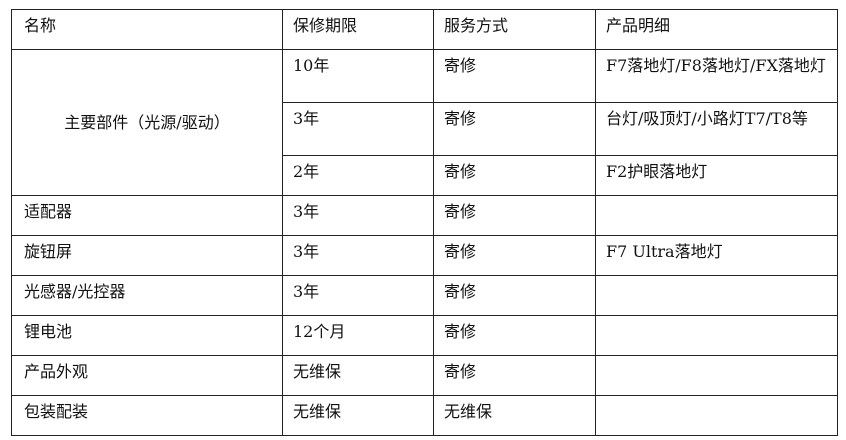 Image resolution: width=846 pixels, height=440 pixels. What do you see at coordinates (147, 335) in the screenshot?
I see `cell-name: 锂电池` at bounding box center [147, 335].